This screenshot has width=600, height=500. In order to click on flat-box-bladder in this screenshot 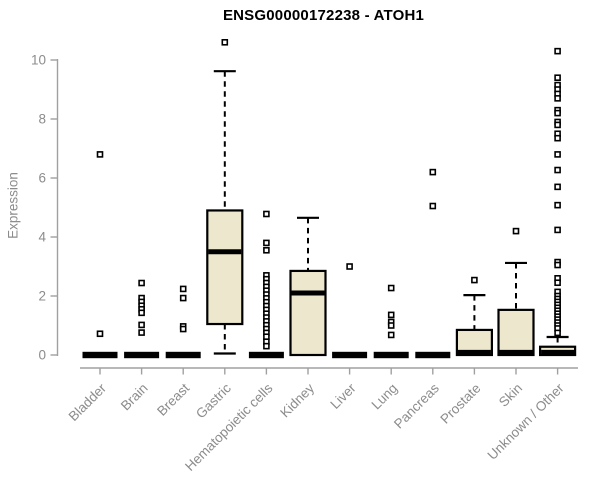, I will do `click(100, 355)`.